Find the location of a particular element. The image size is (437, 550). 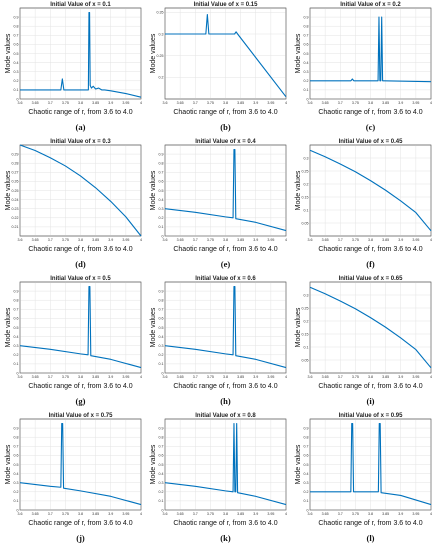

y-tick-label: 0.15 is located at coordinates (305, 197).